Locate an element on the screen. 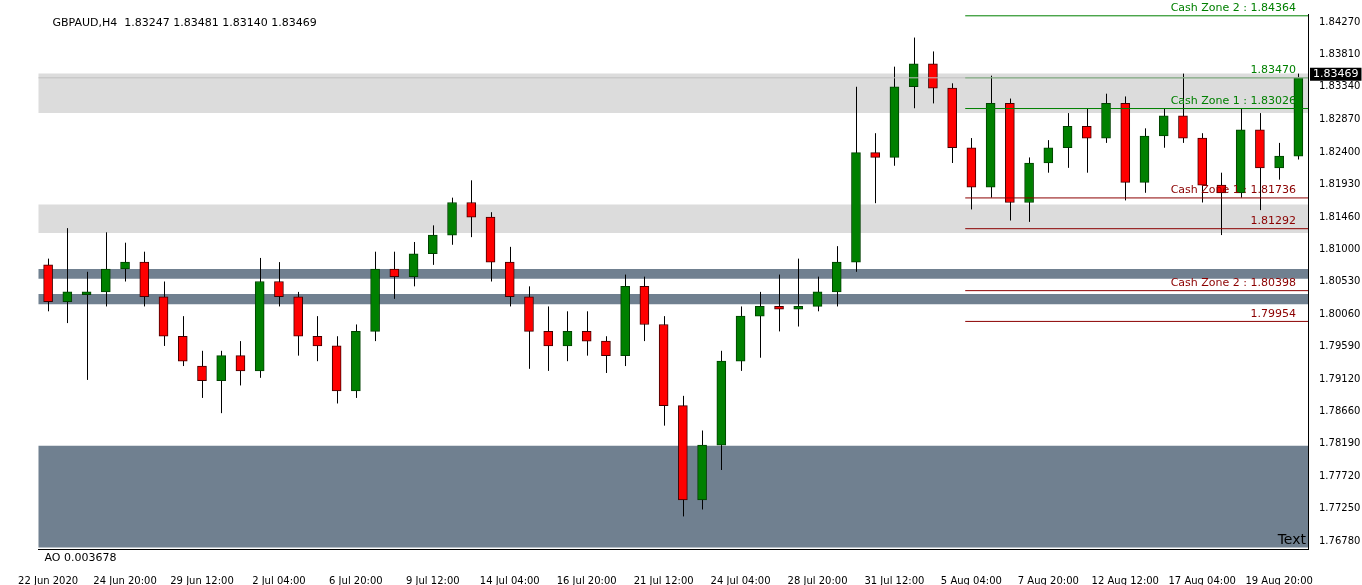 This screenshot has height=585, width=1362. x-tick-label: 24 Jun 20:00 is located at coordinates (125, 579).